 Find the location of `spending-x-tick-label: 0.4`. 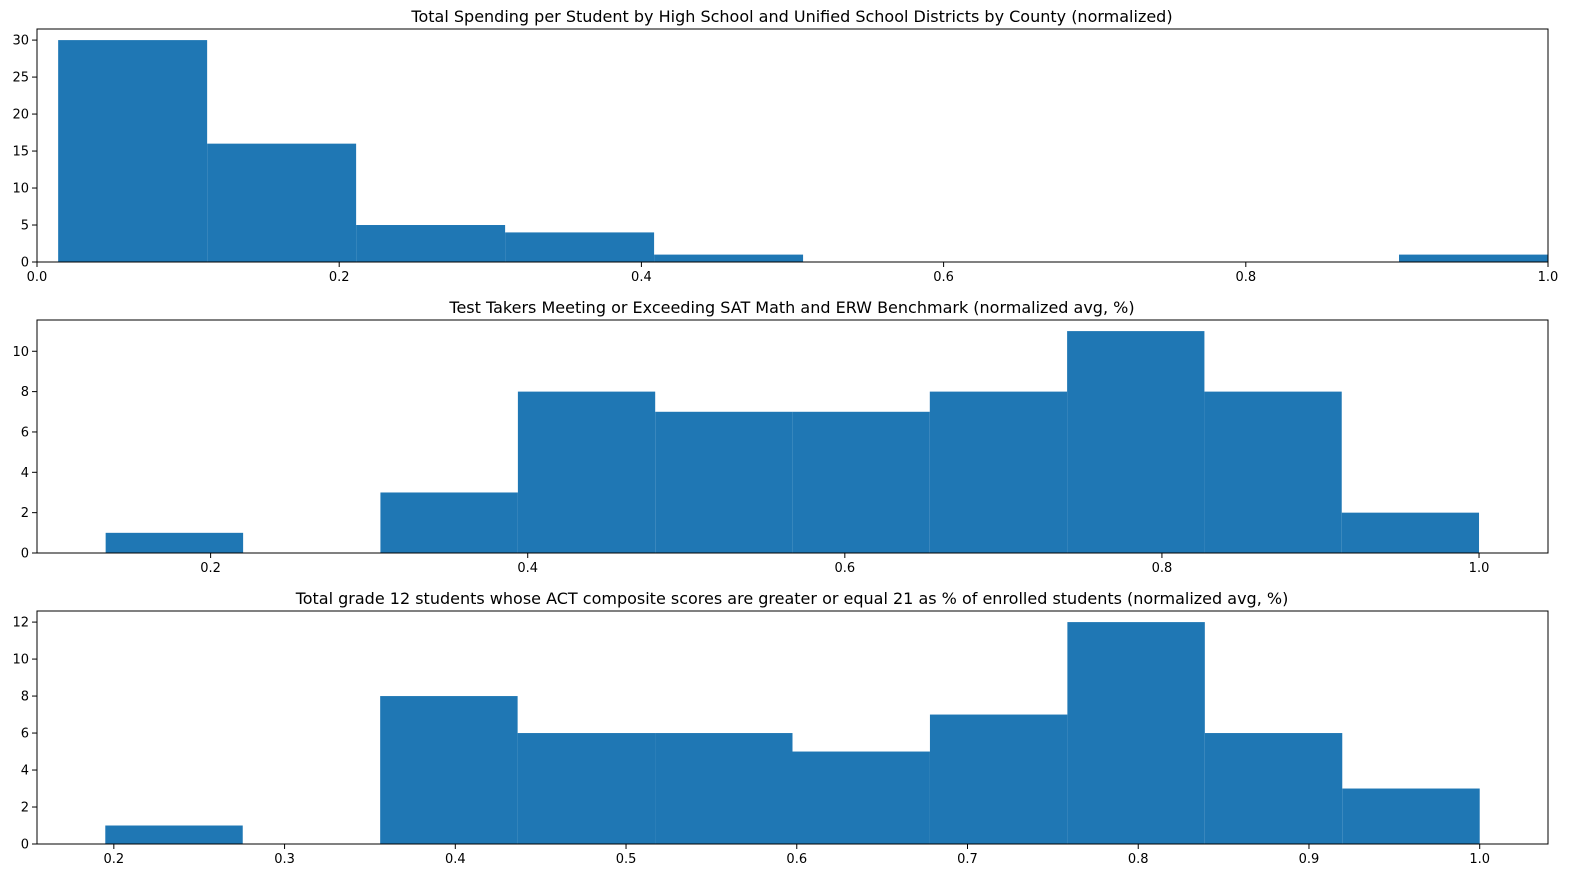

spending-x-tick-label: 0.4 is located at coordinates (641, 277).